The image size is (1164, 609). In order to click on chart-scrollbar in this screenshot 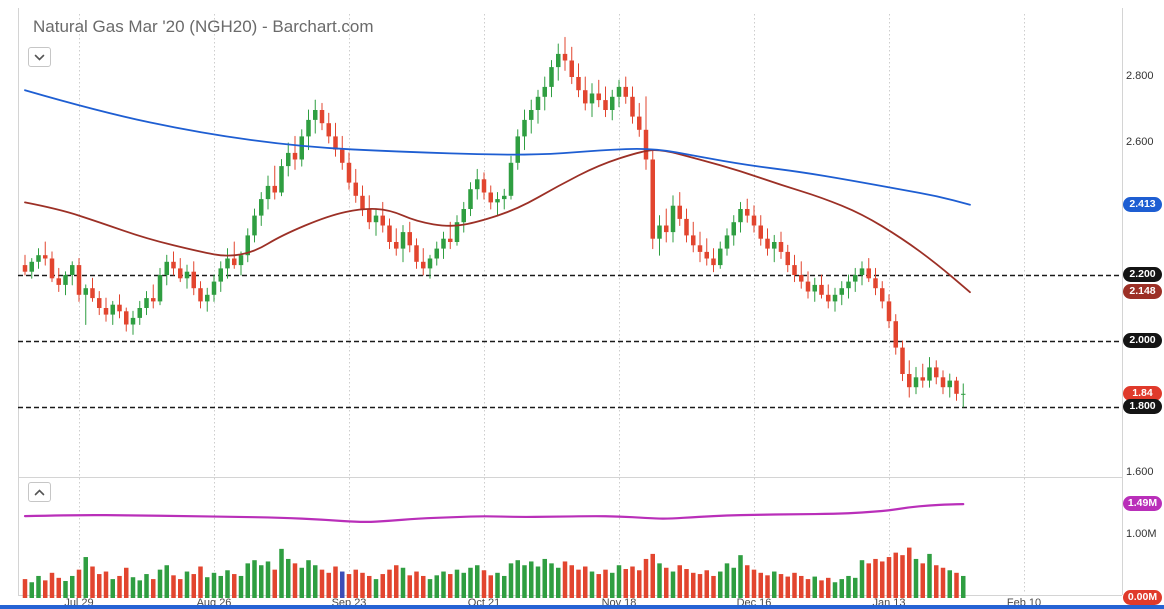, I will do `click(582, 607)`.